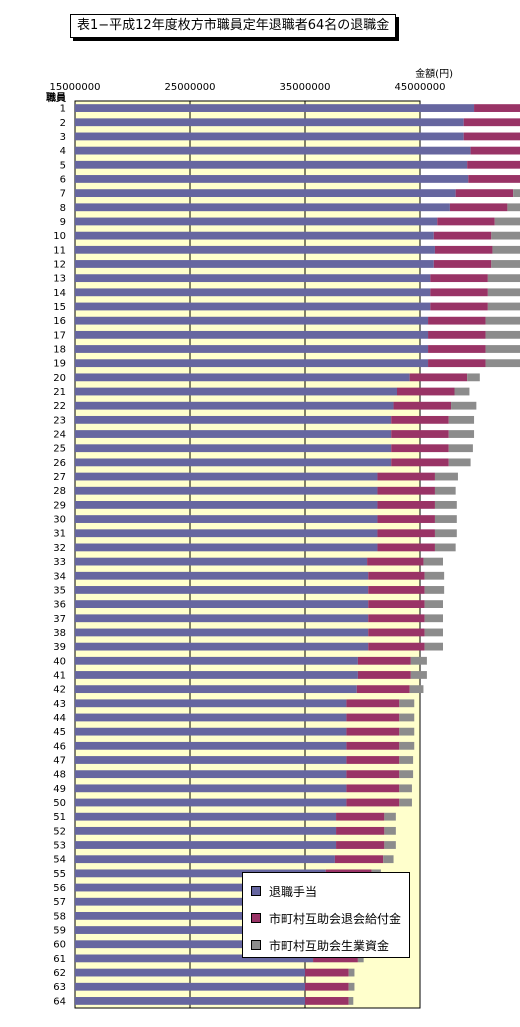 The height and width of the screenshot is (1027, 520). Describe the element at coordinates (59, 675) in the screenshot. I see `row-label: 41` at that location.